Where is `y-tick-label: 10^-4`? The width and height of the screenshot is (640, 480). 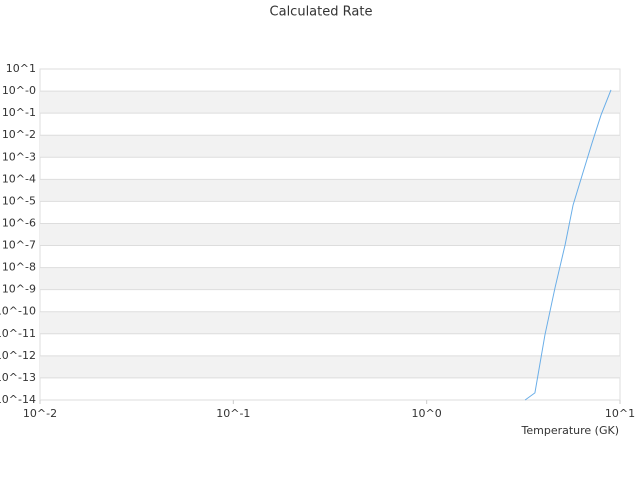
y-tick-label: 10^-4 is located at coordinates (19, 178).